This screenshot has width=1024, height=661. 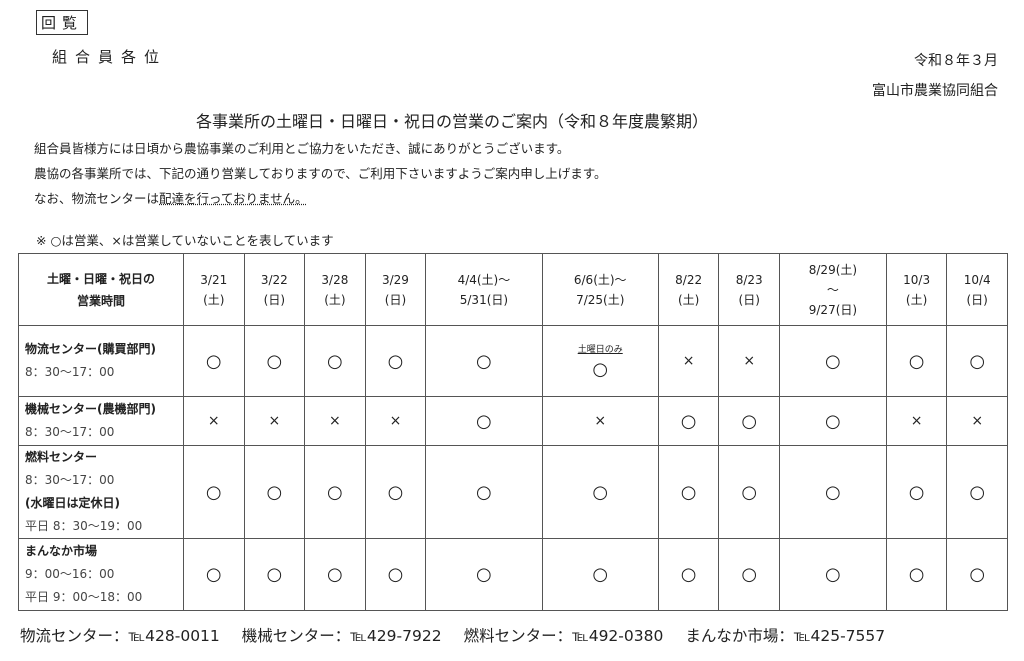 I want to click on circulation-stamp: 回覧, so click(x=62, y=22).